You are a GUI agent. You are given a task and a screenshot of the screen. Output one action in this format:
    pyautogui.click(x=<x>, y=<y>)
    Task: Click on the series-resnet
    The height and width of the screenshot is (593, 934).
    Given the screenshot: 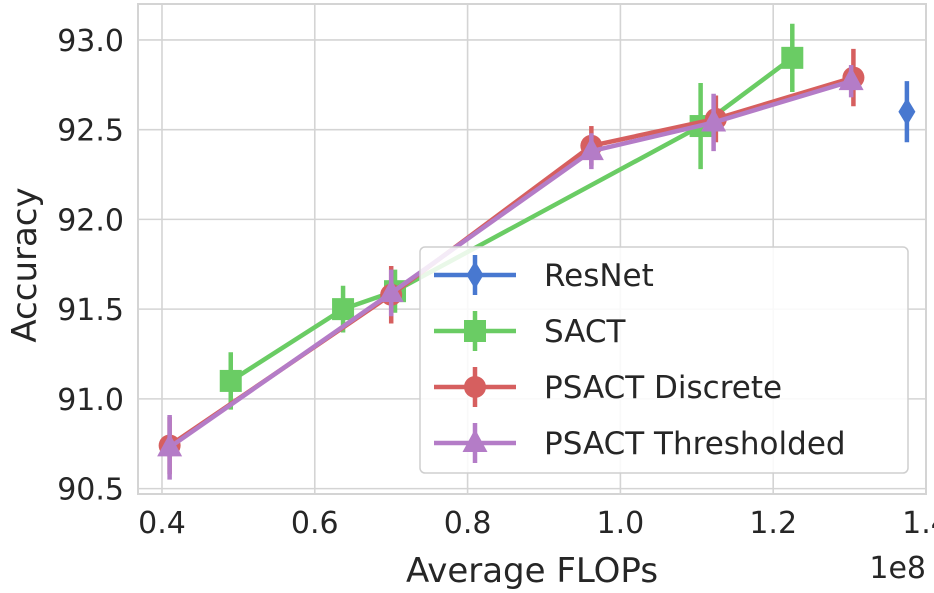 What is the action you would take?
    pyautogui.click(x=907, y=112)
    